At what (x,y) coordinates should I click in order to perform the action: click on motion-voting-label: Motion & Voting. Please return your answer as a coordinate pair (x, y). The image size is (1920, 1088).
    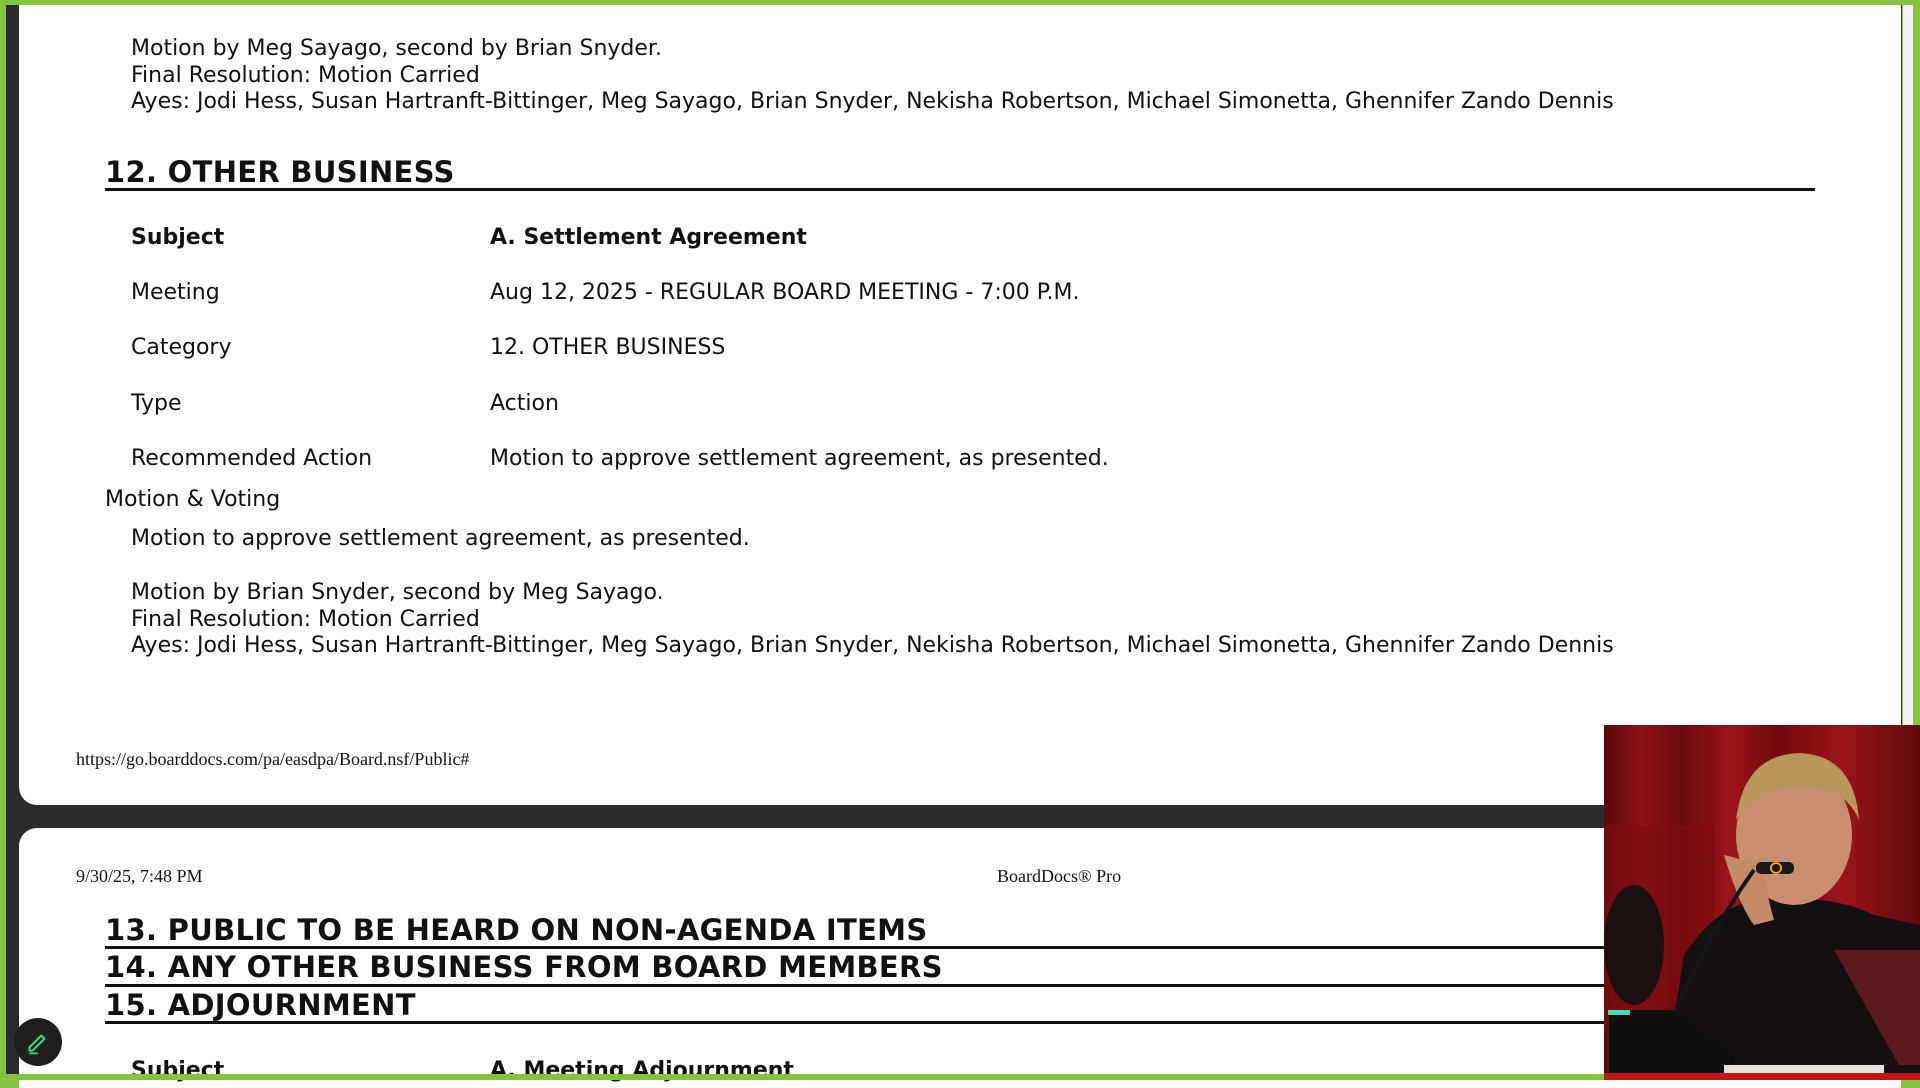
    Looking at the image, I should click on (193, 499).